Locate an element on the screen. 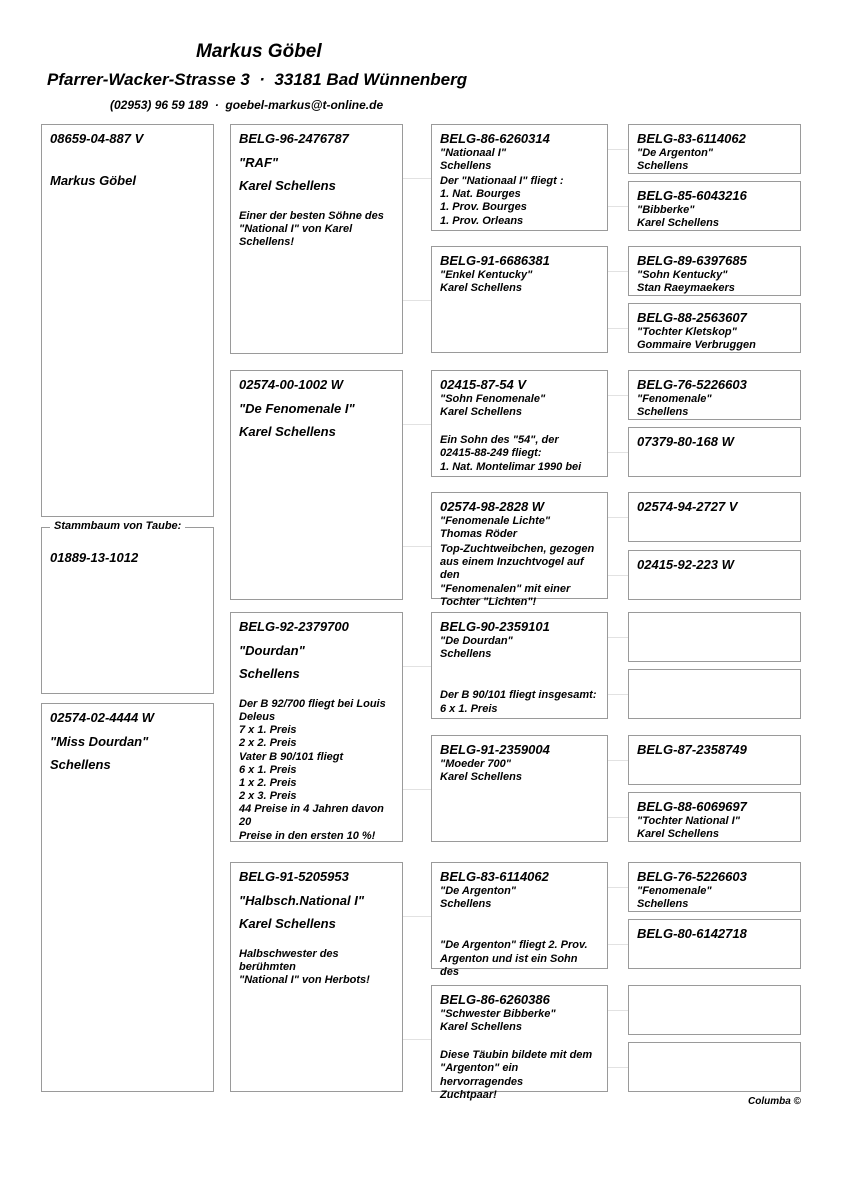  ring-number: 07379-80-168 W is located at coordinates (685, 441).